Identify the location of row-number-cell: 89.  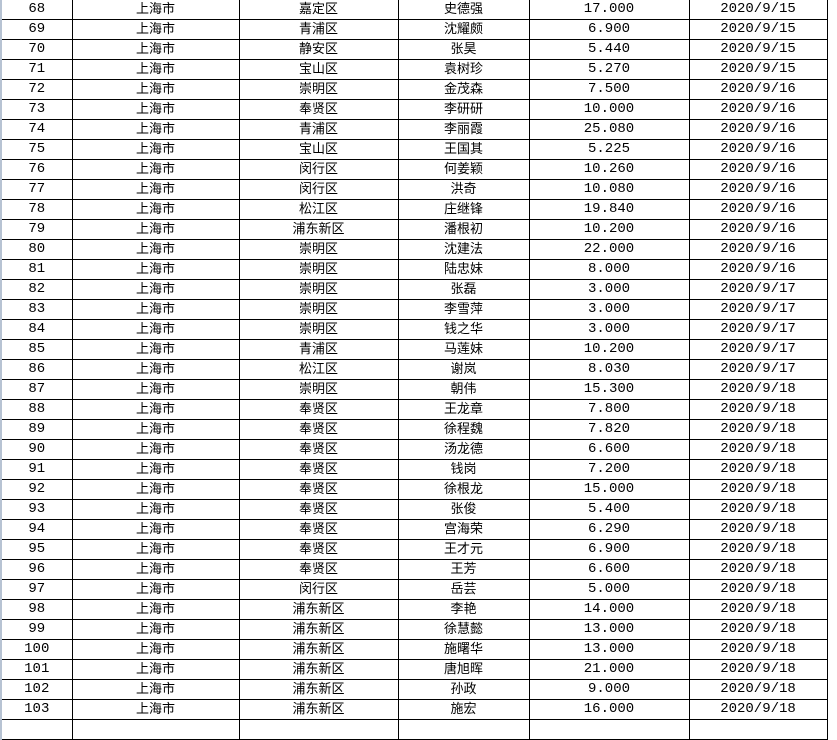
(36, 429).